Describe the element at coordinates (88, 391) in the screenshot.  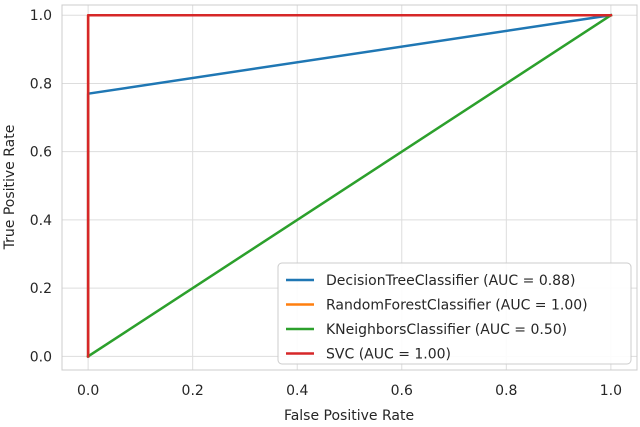
I see `x-tick-label: 0.0` at that location.